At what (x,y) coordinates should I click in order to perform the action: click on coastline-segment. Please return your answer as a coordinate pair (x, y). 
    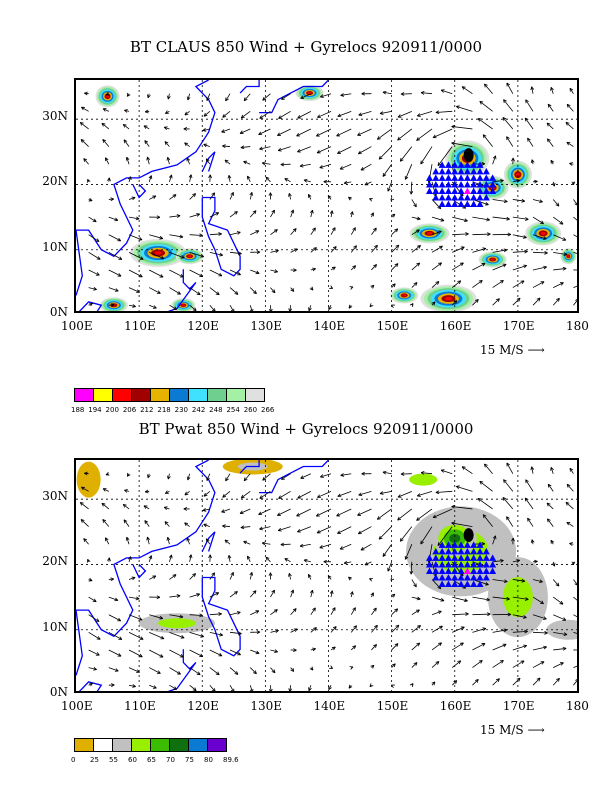
    Looking at the image, I should click on (208, 161).